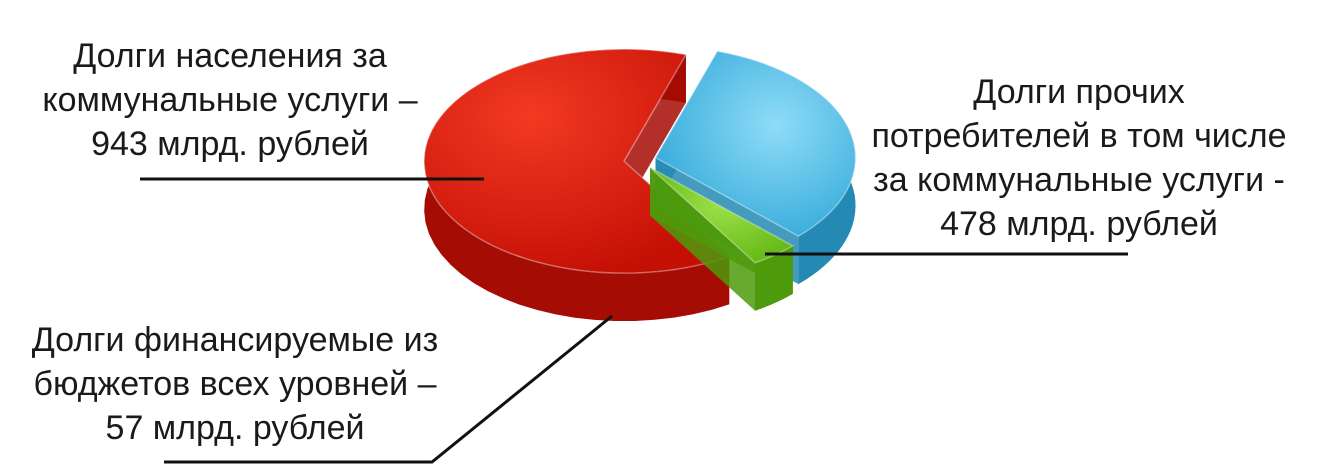 This screenshot has height=467, width=1318. I want to click on slice-label-line: коммунальные услуги –, so click(230, 100).